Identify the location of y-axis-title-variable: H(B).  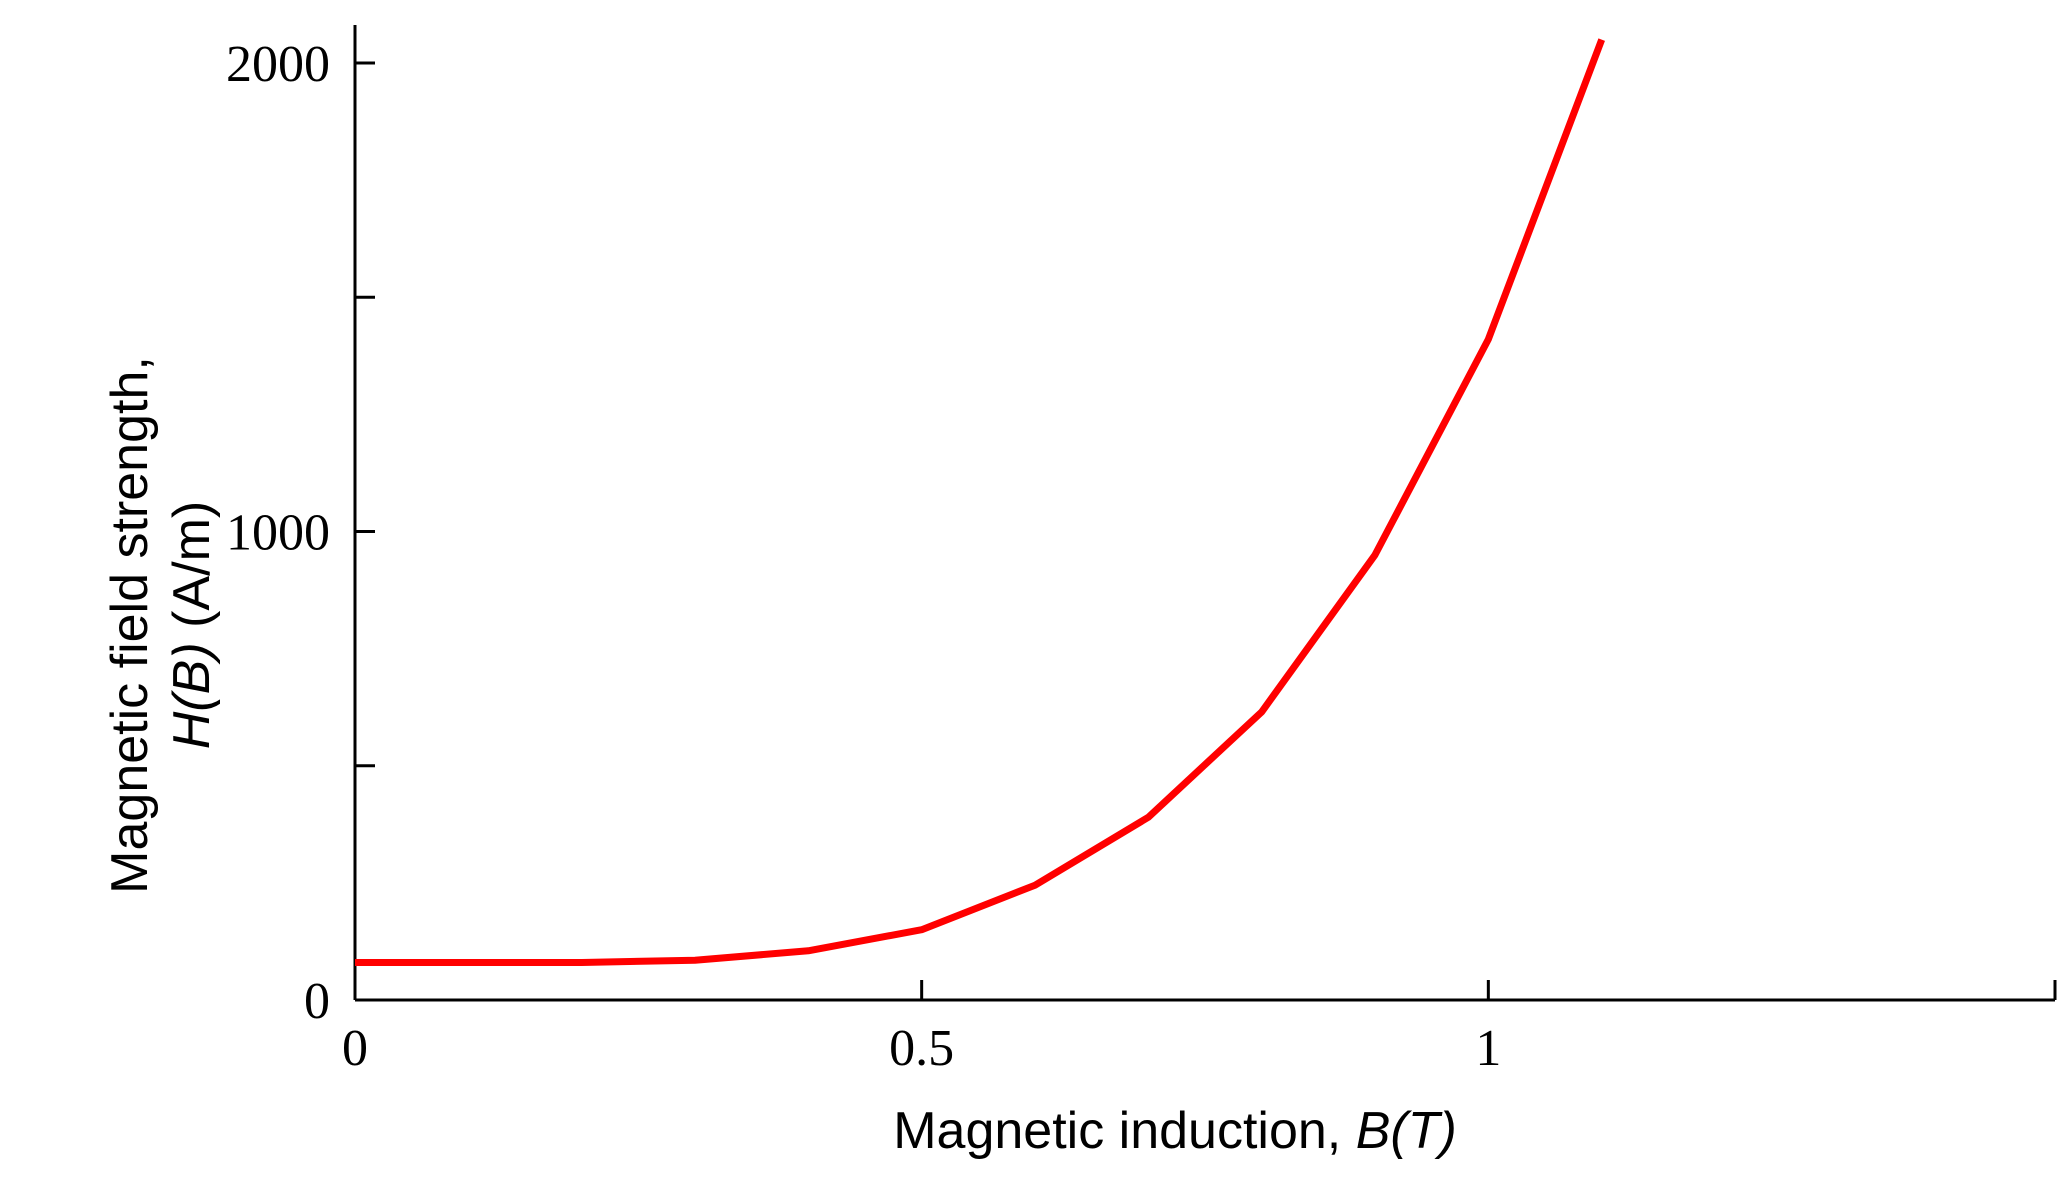
(192, 695).